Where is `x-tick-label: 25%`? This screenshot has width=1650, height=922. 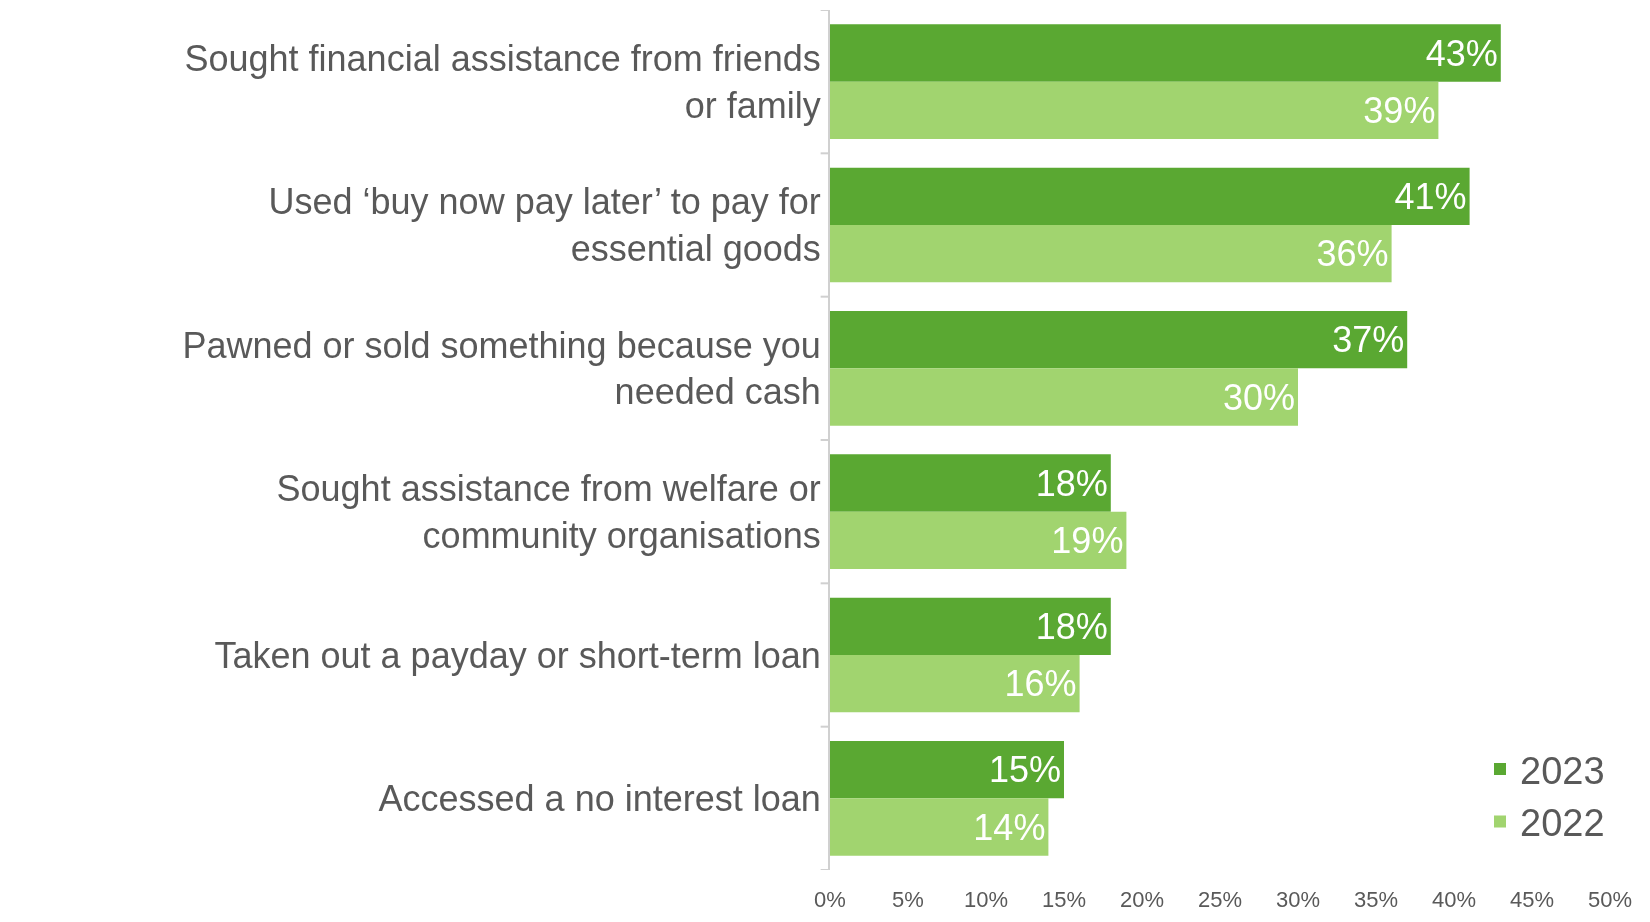
x-tick-label: 25% is located at coordinates (1220, 900).